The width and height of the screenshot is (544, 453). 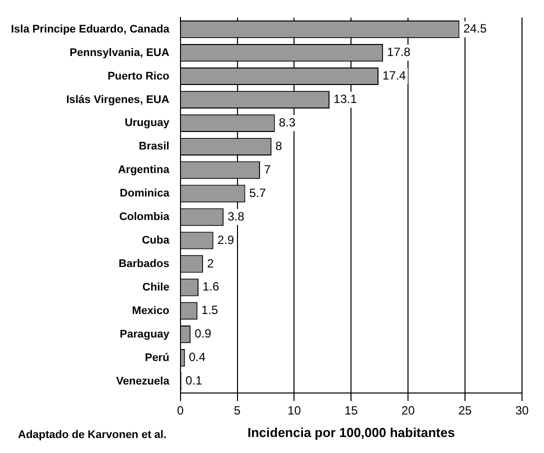 What do you see at coordinates (351, 432) in the screenshot?
I see `x-axis-title: Incidencia por 100,000 habitantes` at bounding box center [351, 432].